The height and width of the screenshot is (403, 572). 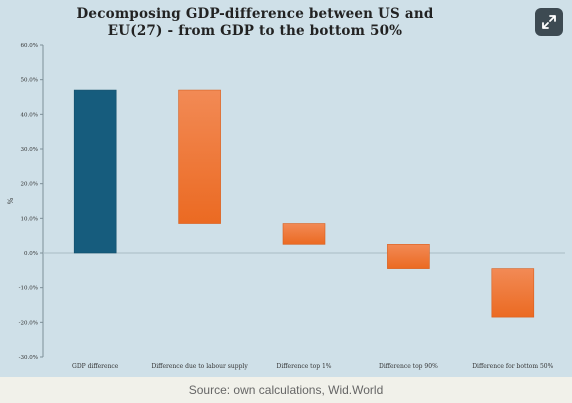 What do you see at coordinates (304, 366) in the screenshot?
I see `x-tick-label: Difference top 1%` at bounding box center [304, 366].